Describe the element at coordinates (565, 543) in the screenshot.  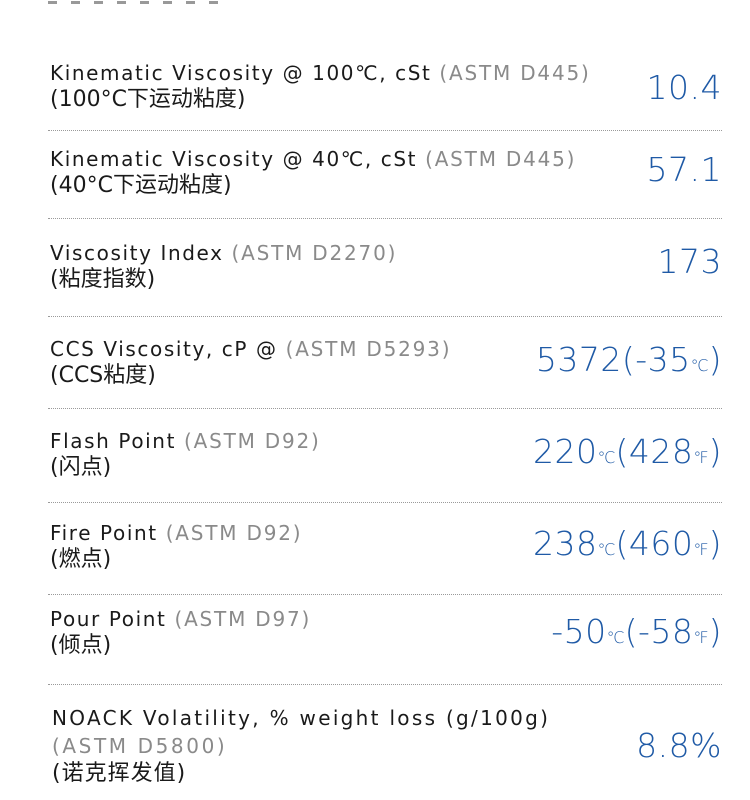
I see `spec-value-number: 238` at that location.